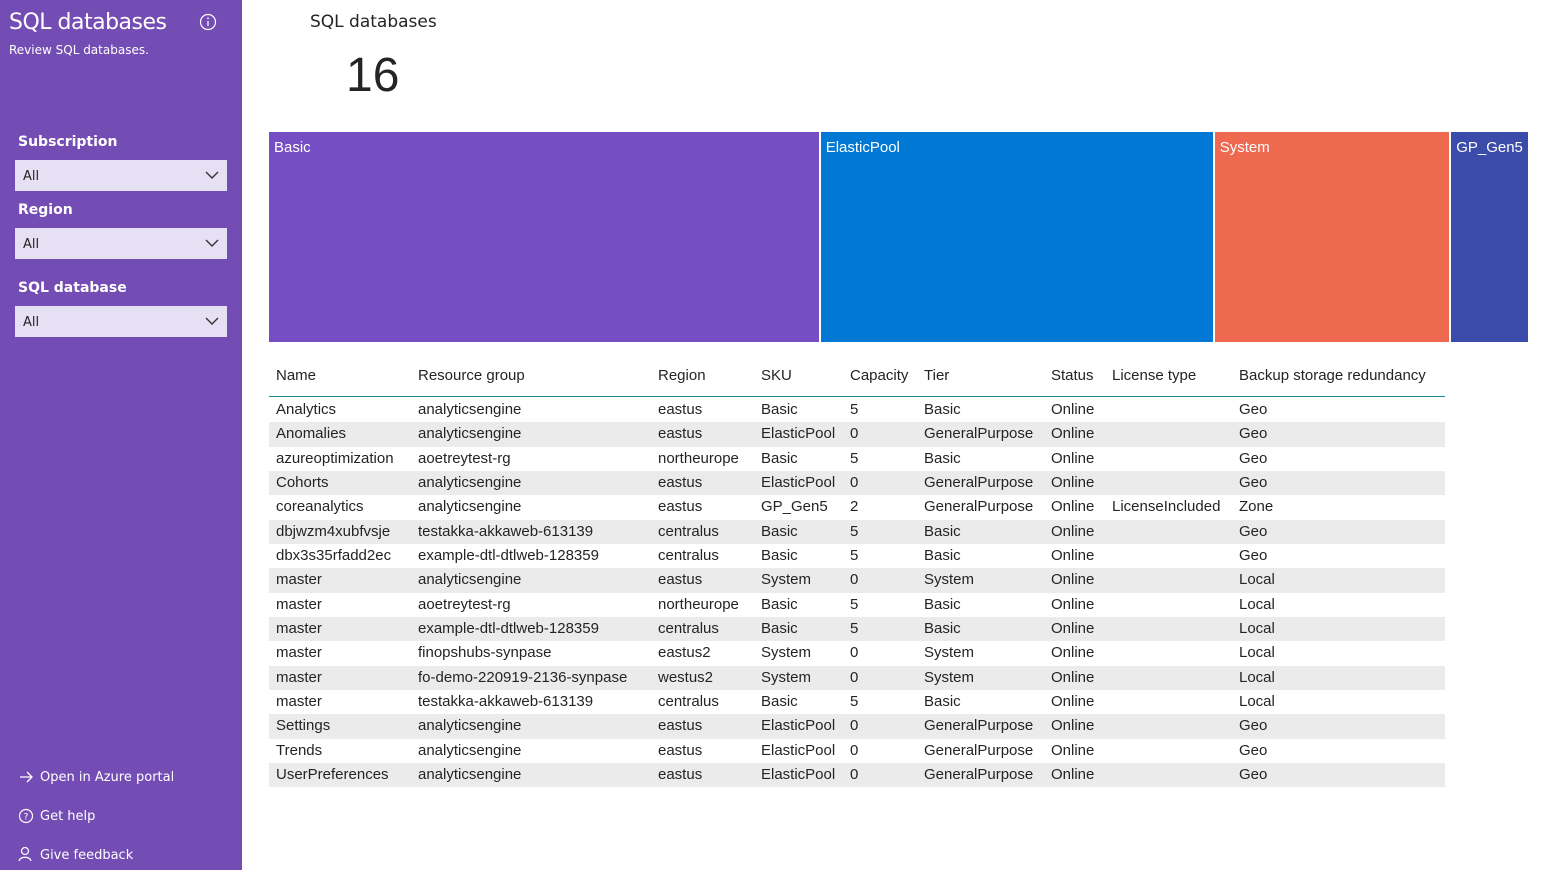  What do you see at coordinates (299, 750) in the screenshot?
I see `table-cell: Trends` at bounding box center [299, 750].